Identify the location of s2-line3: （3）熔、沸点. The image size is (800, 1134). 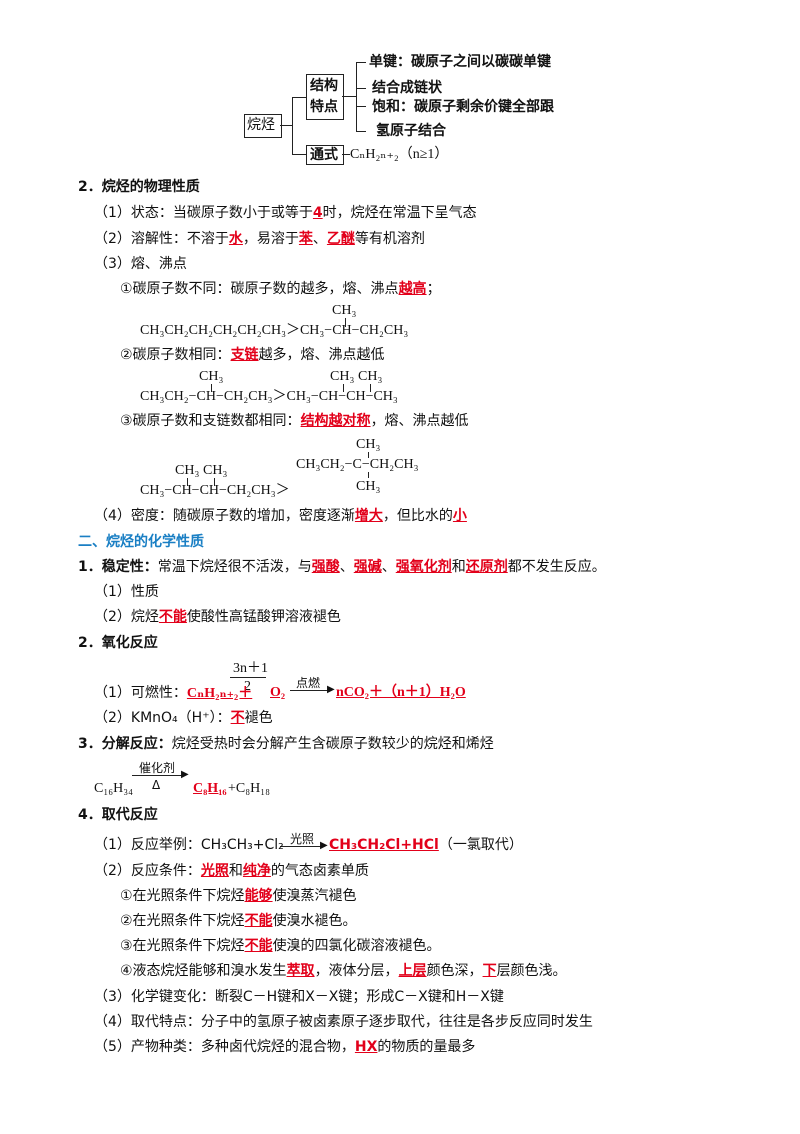
(140, 264).